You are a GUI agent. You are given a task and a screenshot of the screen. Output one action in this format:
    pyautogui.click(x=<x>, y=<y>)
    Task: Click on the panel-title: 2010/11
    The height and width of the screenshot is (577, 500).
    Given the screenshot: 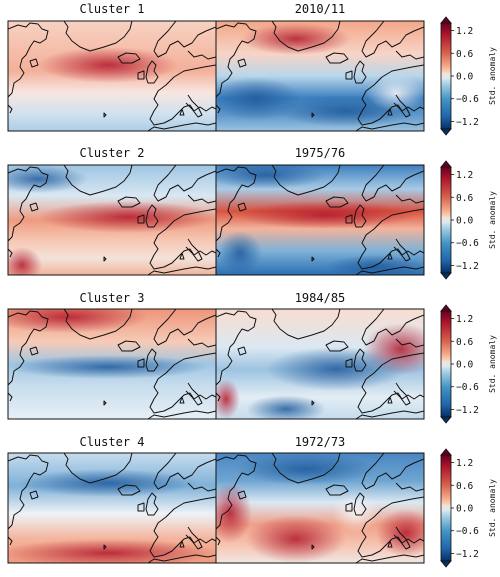 What is the action you would take?
    pyautogui.click(x=320, y=9)
    